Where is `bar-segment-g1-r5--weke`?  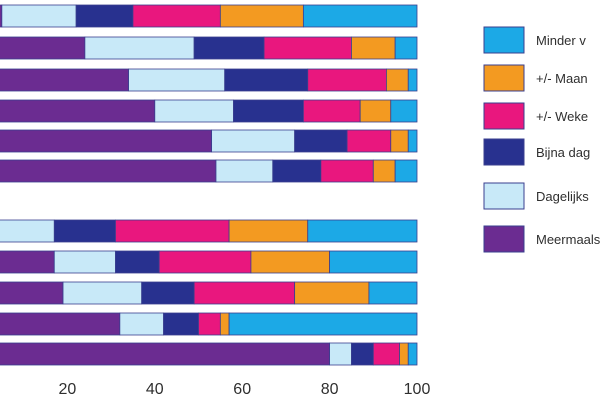 bar-segment-g1-r5--weke is located at coordinates (369, 141).